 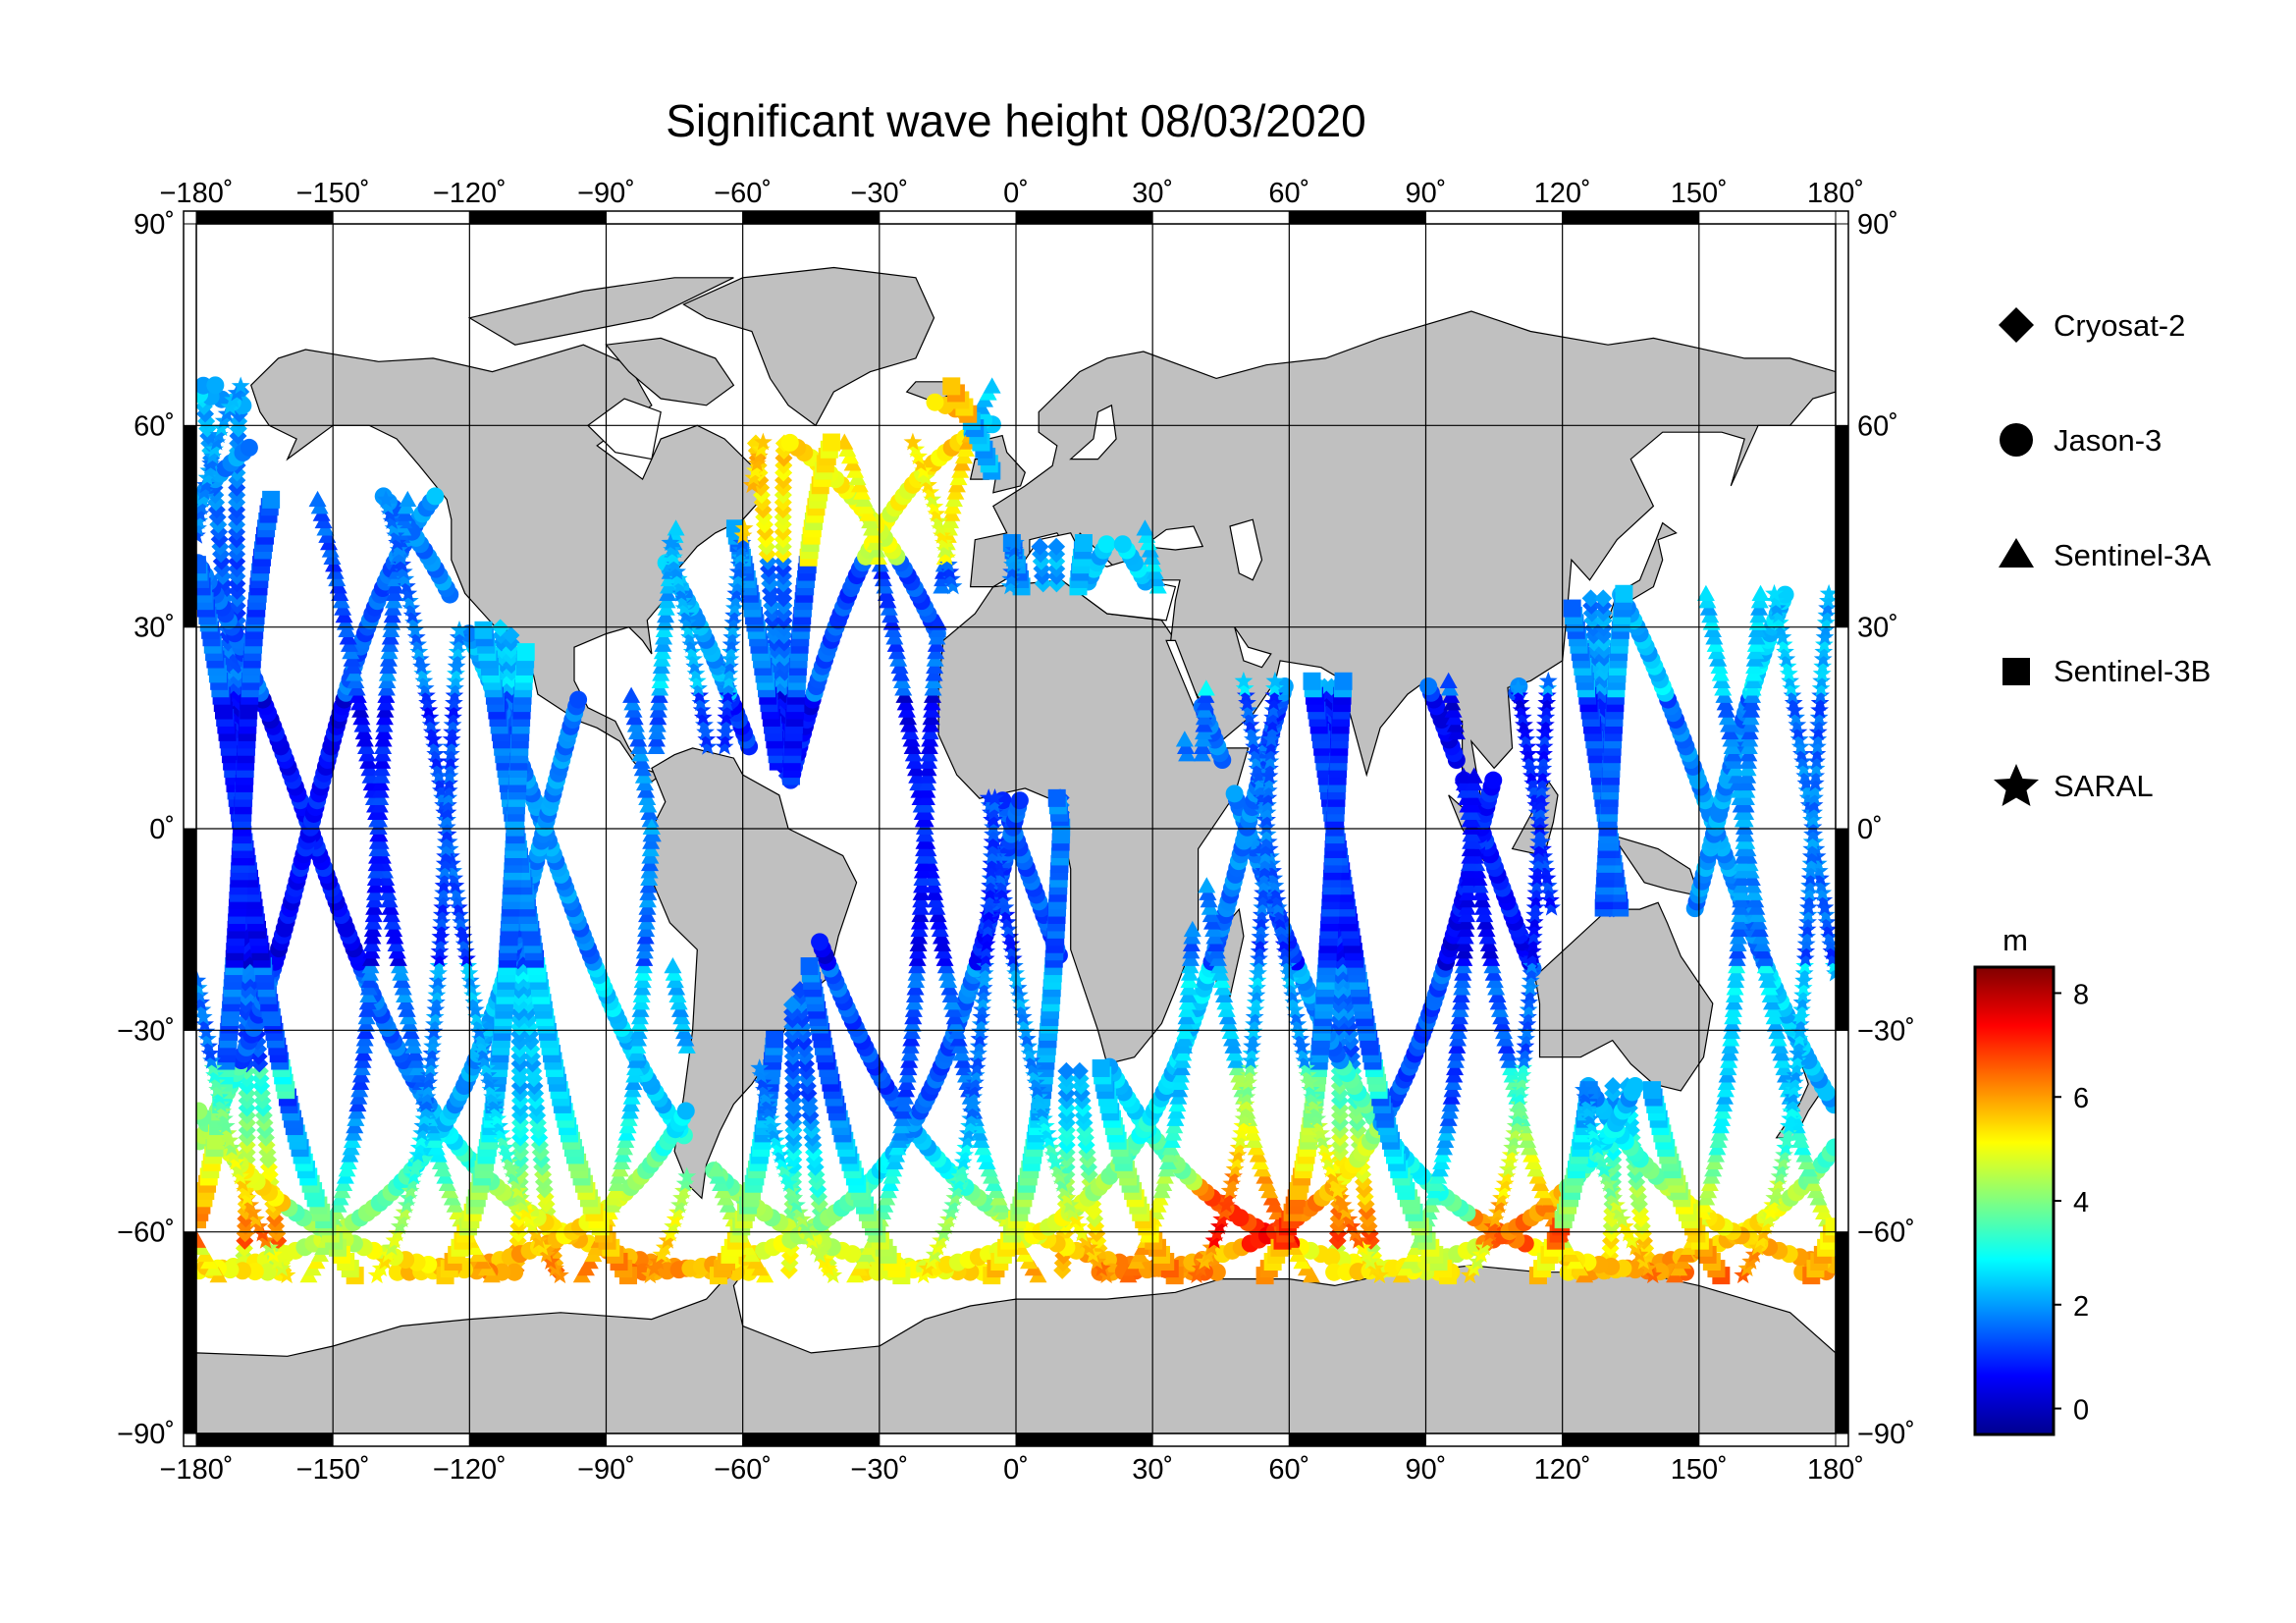 I want to click on diamond-icon, so click(x=2016, y=325).